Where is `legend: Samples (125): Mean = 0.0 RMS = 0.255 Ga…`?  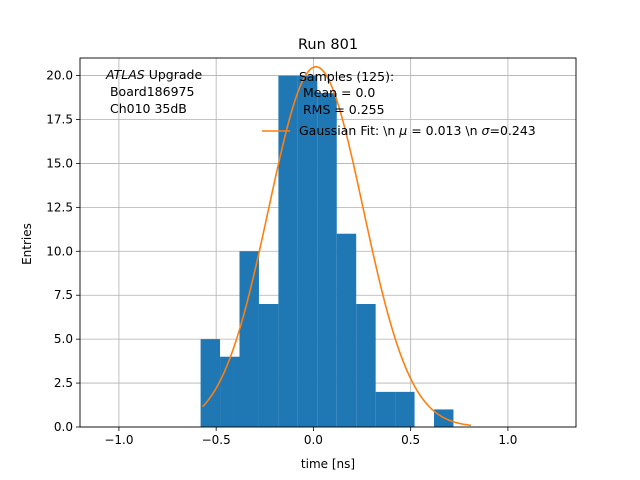 legend: Samples (125): Mean = 0.0 RMS = 0.255 Ga… is located at coordinates (399, 103).